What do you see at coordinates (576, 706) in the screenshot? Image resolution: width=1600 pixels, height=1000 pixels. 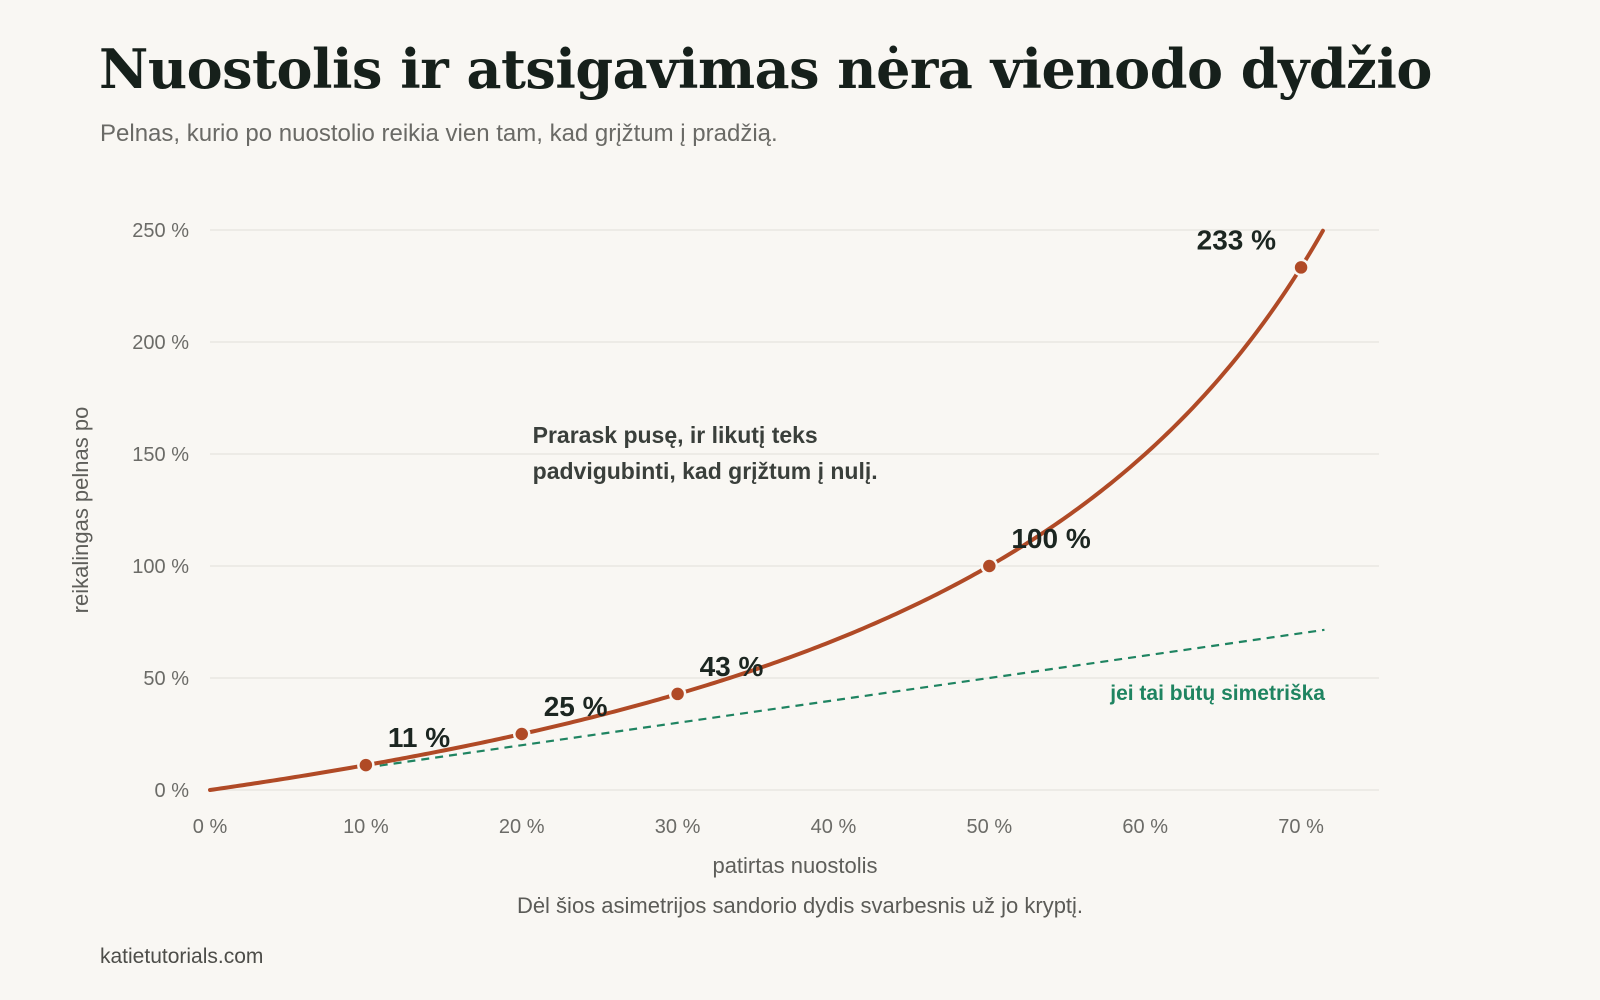 I see `data-point-label: 25 %` at bounding box center [576, 706].